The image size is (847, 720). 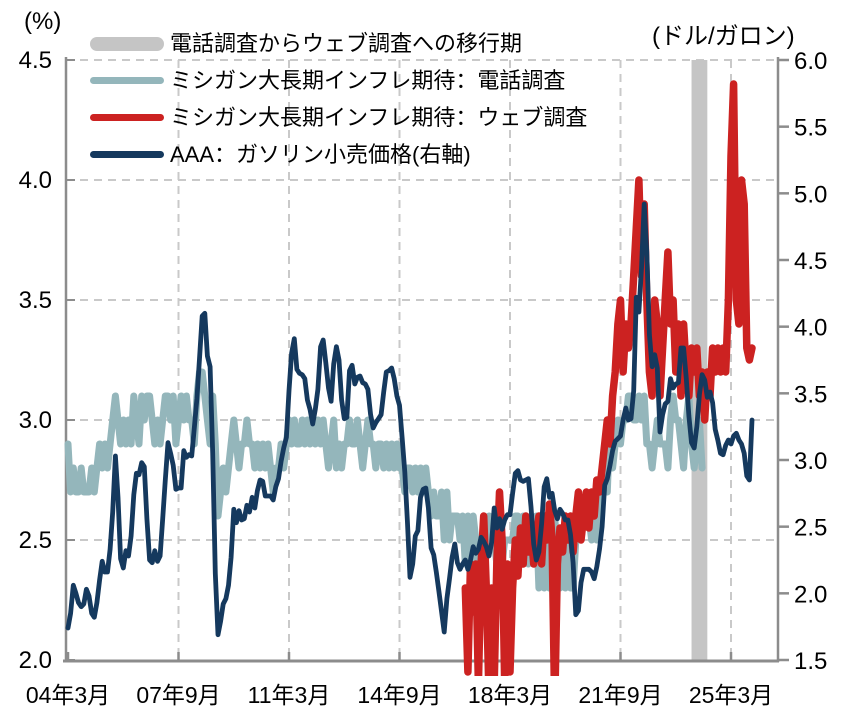 I want to click on left-tick-label-2.5: 2.5, so click(x=35, y=540).